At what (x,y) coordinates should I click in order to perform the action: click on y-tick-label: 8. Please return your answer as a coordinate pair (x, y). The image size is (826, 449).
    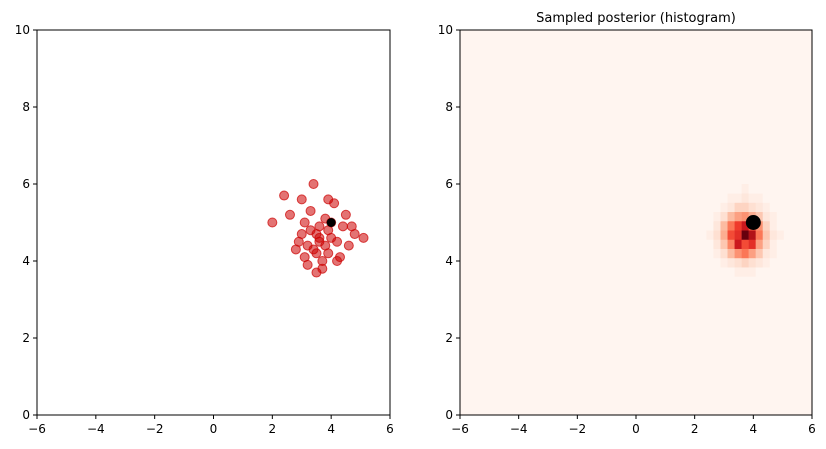
    Looking at the image, I should click on (26, 107).